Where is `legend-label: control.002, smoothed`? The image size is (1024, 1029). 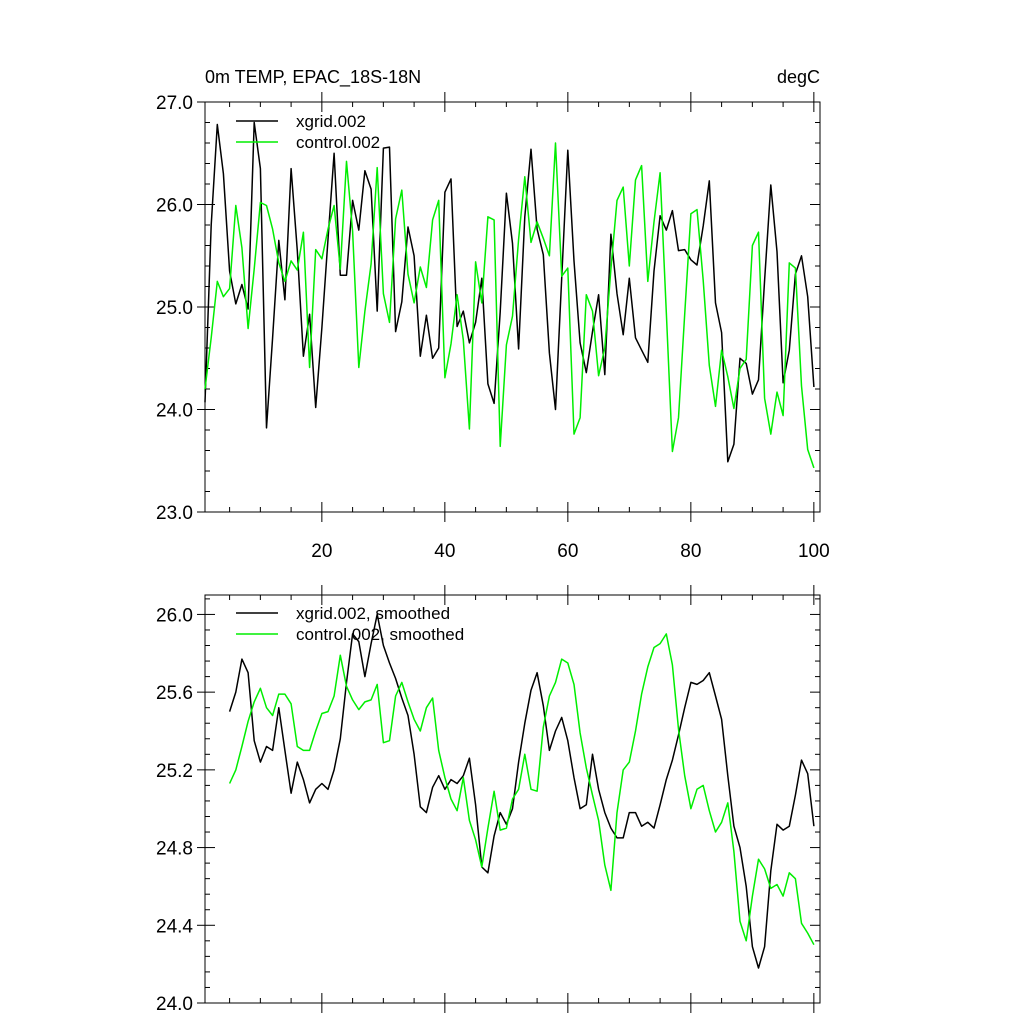 legend-label: control.002, smoothed is located at coordinates (380, 634).